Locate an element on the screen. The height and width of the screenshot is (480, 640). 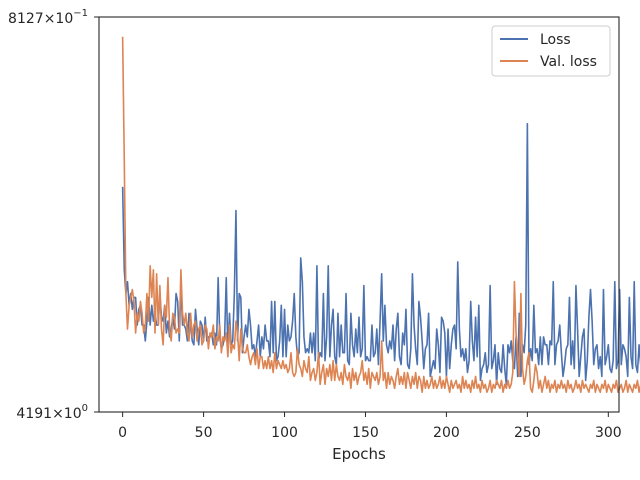
x-tick-label: 300 is located at coordinates (608, 433).